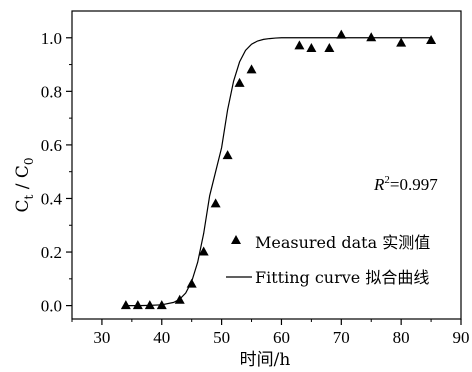 The width and height of the screenshot is (472, 372). I want to click on y-axis-title-c1: C, so click(23, 206).